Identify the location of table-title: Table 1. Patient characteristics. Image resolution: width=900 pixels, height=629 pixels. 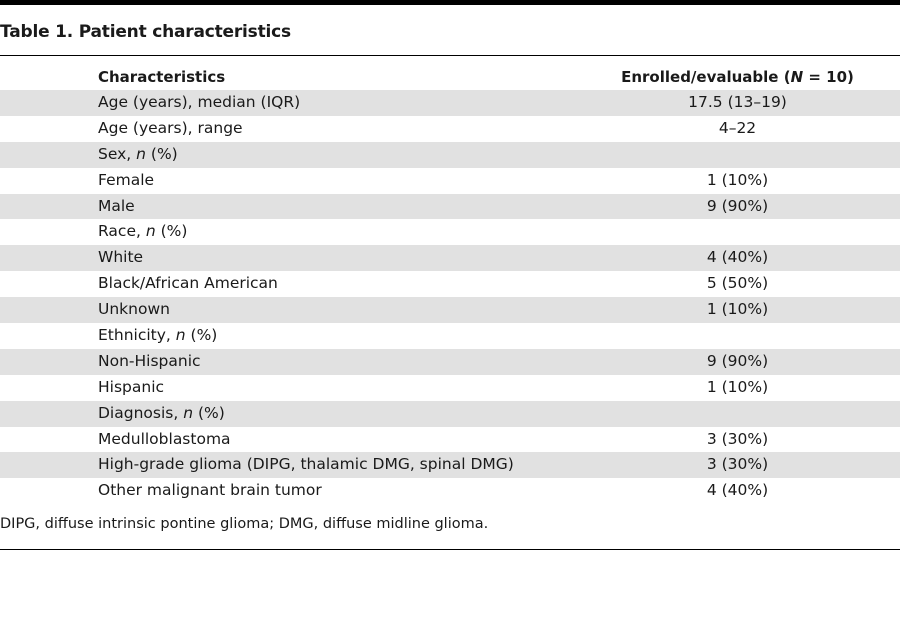
(145, 32).